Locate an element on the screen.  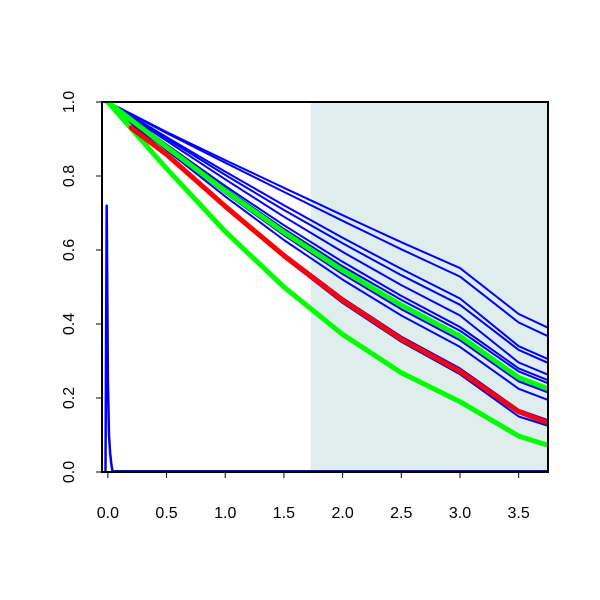
y-tick-label: 0.8 is located at coordinates (69, 176).